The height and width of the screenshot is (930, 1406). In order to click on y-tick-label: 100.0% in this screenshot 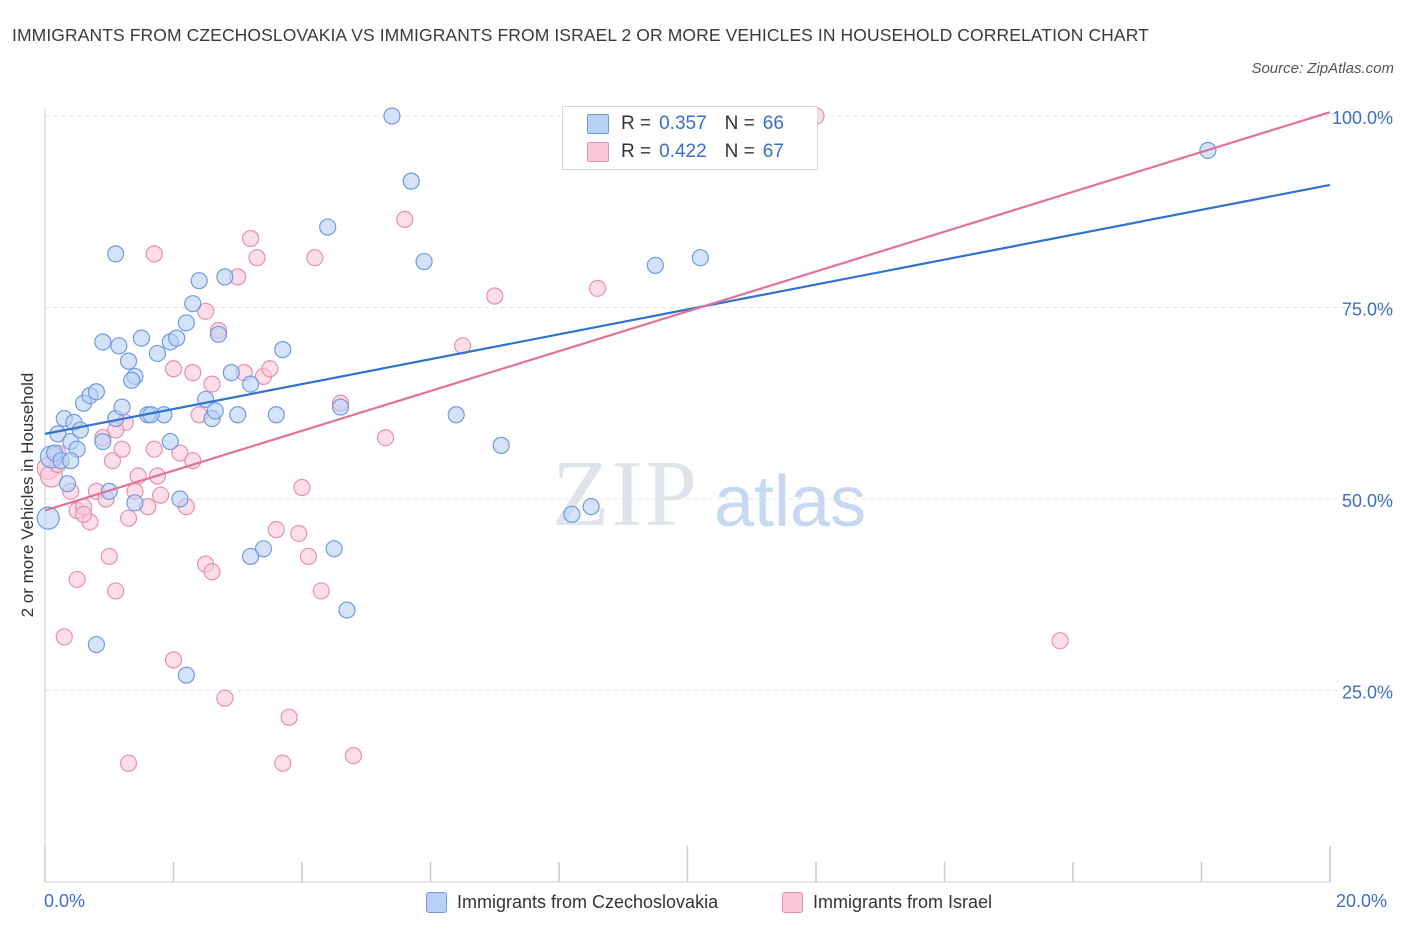, I will do `click(1362, 118)`.